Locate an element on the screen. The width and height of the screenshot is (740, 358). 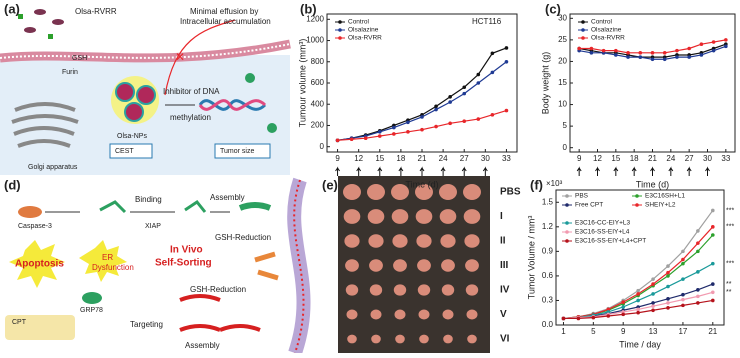
label: GSH is located at coordinates (79, 58).